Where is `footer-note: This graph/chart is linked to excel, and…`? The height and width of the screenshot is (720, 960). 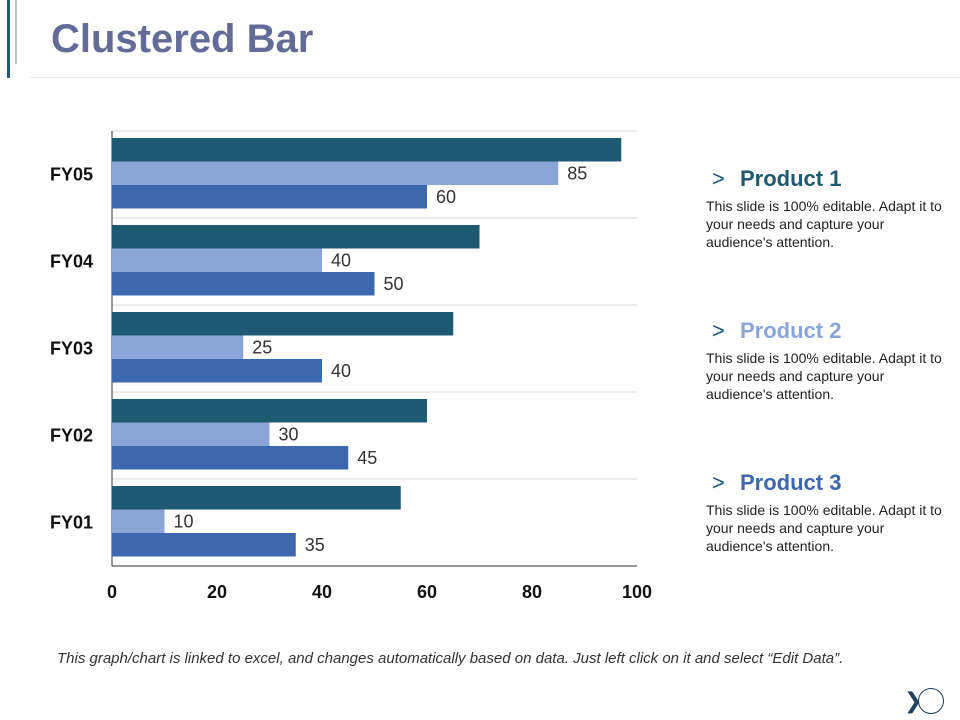
footer-note: This graph/chart is linked to excel, and… is located at coordinates (450, 658).